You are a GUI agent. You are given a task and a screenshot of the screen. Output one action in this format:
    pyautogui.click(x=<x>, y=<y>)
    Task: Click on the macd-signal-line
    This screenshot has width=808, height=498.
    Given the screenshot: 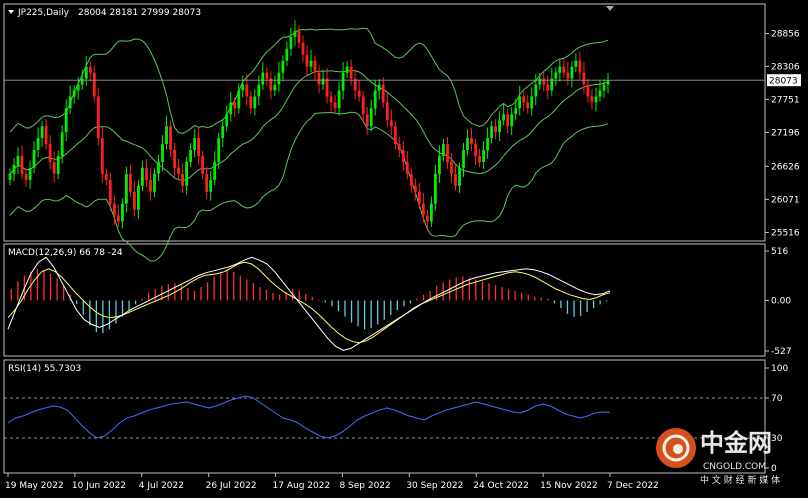 What is the action you would take?
    pyautogui.click(x=309, y=302)
    